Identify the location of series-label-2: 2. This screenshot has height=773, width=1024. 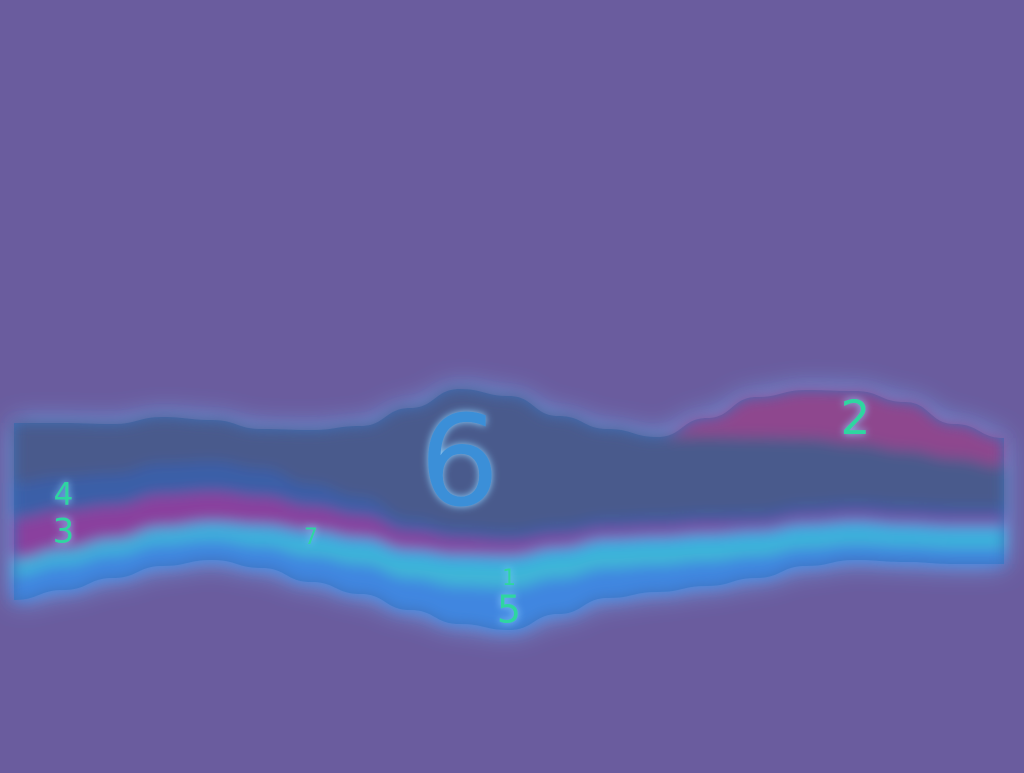
(856, 418).